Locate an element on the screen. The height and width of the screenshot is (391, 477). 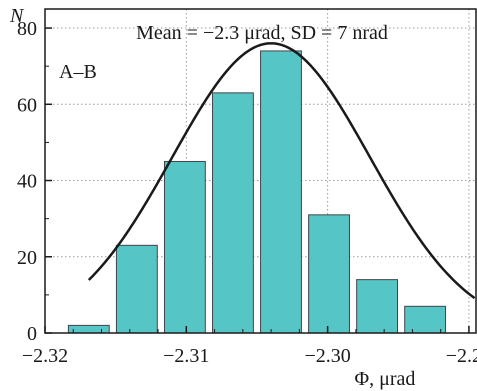
y-tick-label: 80 is located at coordinates (27, 29).